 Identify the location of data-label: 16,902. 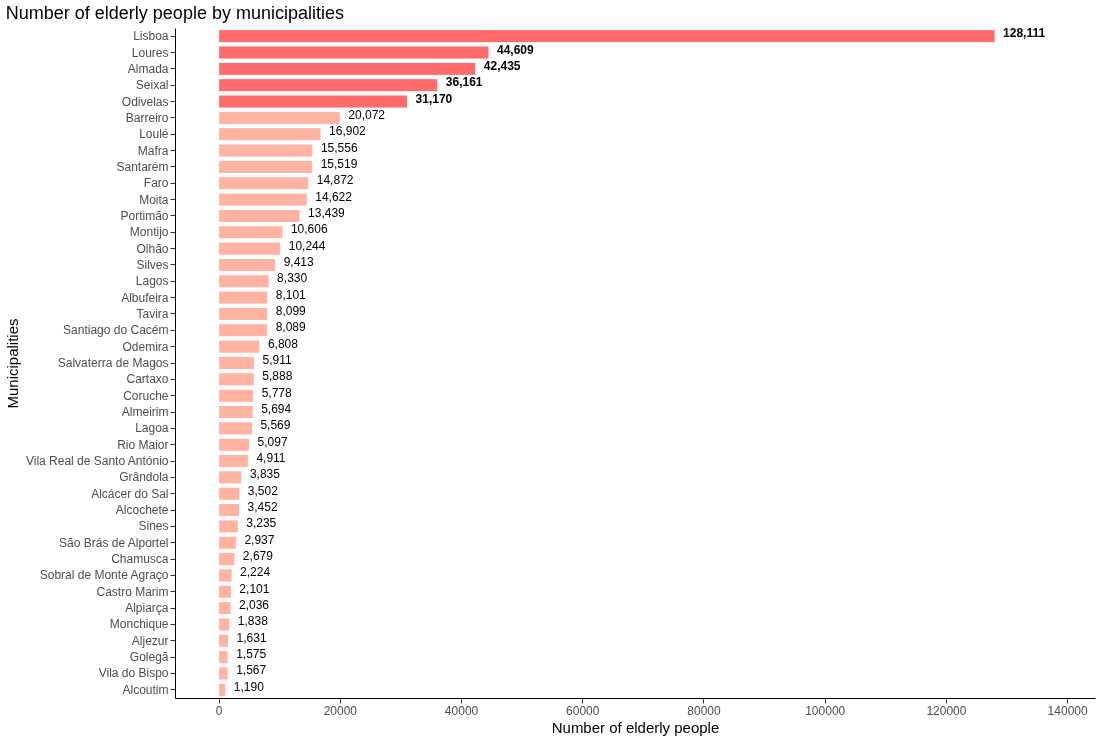
(348, 131).